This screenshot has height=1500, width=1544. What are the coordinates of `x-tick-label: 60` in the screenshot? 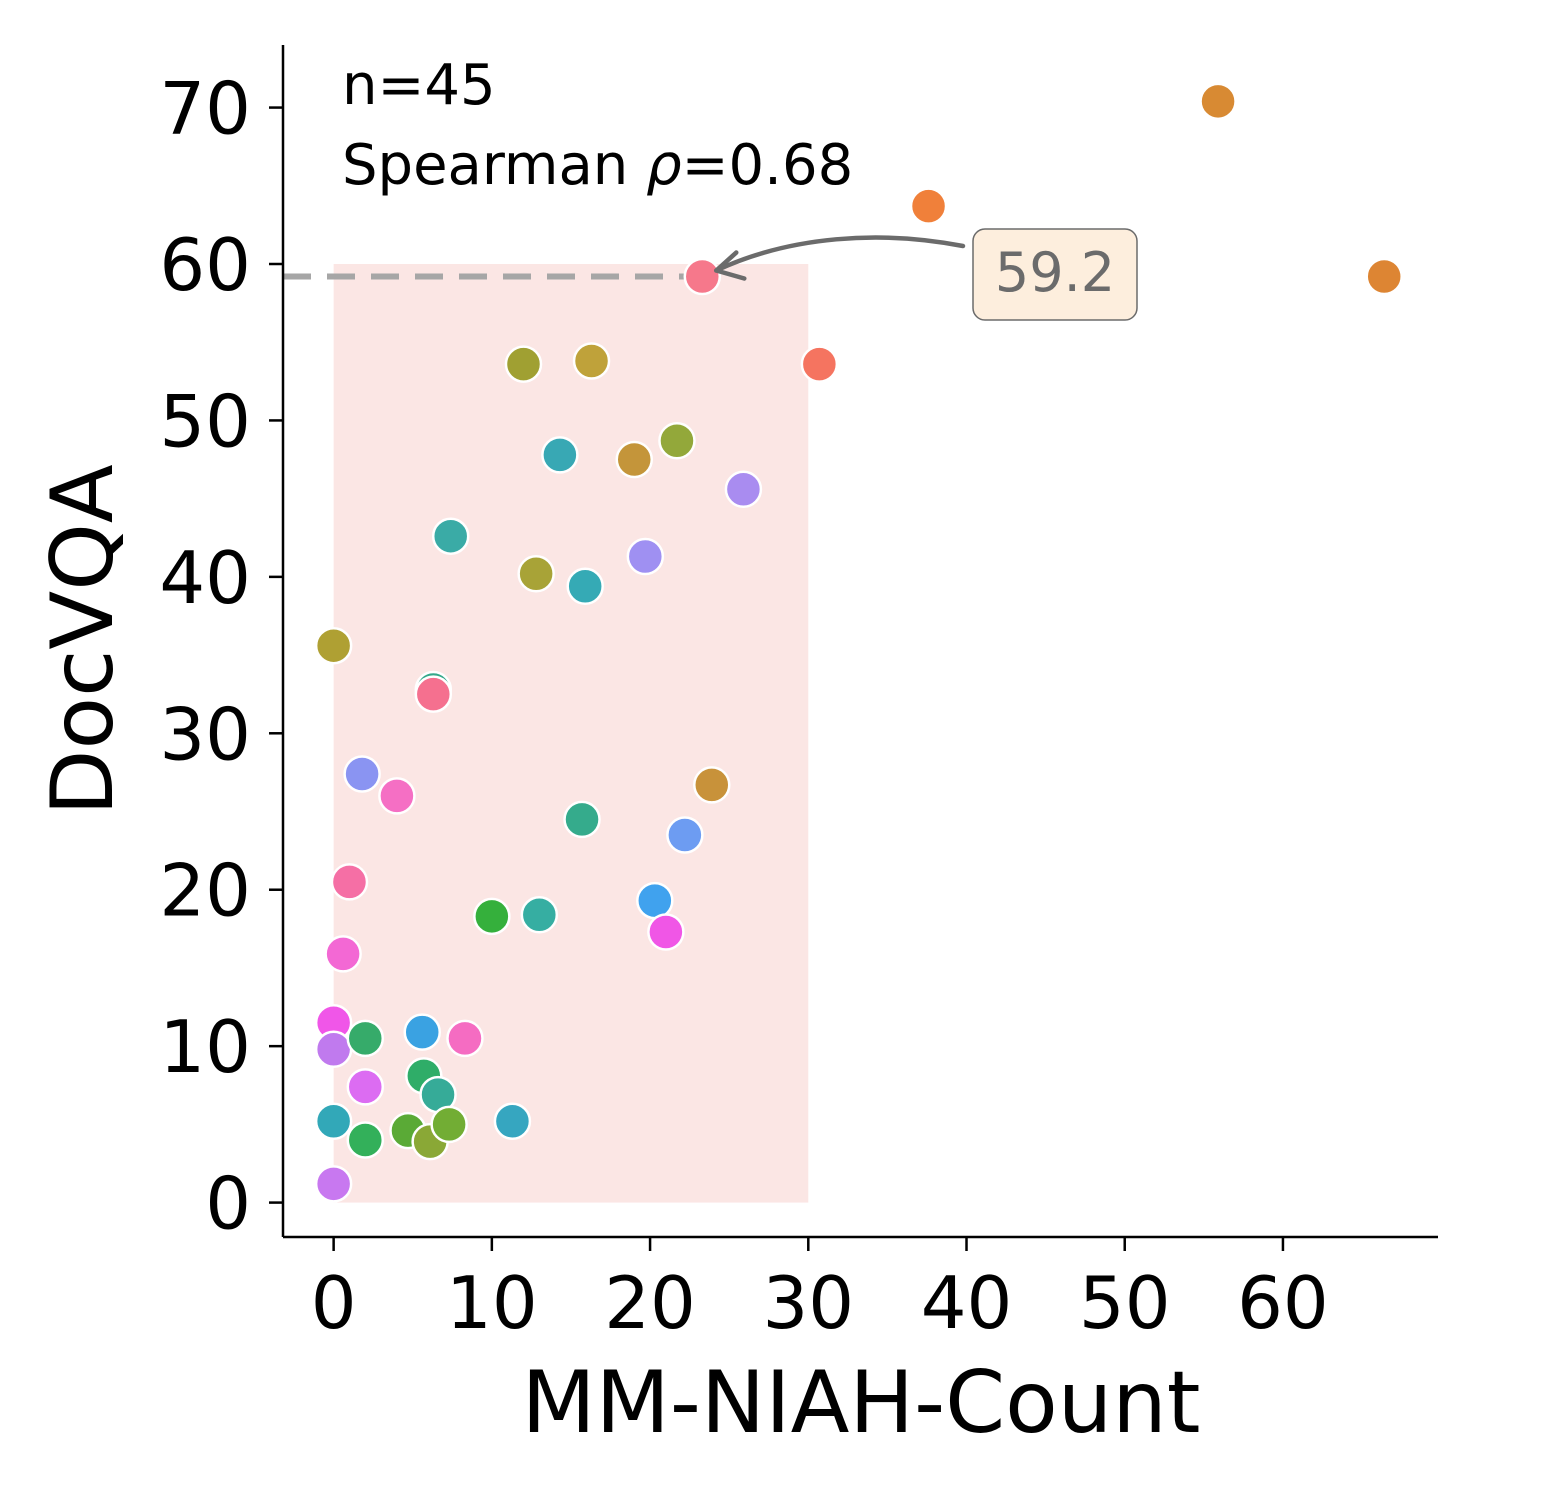 It's located at (1283, 1303).